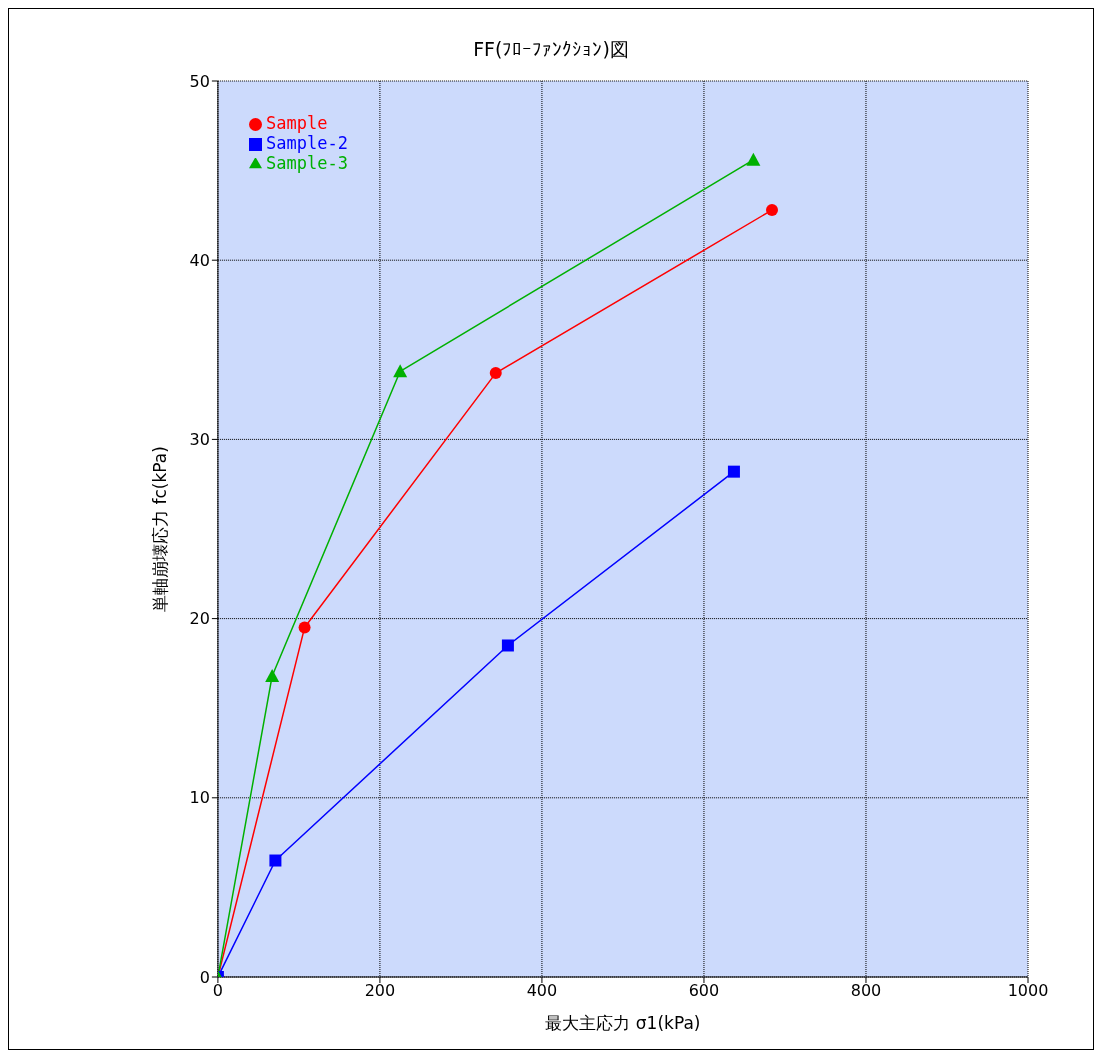 This screenshot has height=1058, width=1102. Describe the element at coordinates (866, 991) in the screenshot. I see `x-tick-label: 800` at that location.